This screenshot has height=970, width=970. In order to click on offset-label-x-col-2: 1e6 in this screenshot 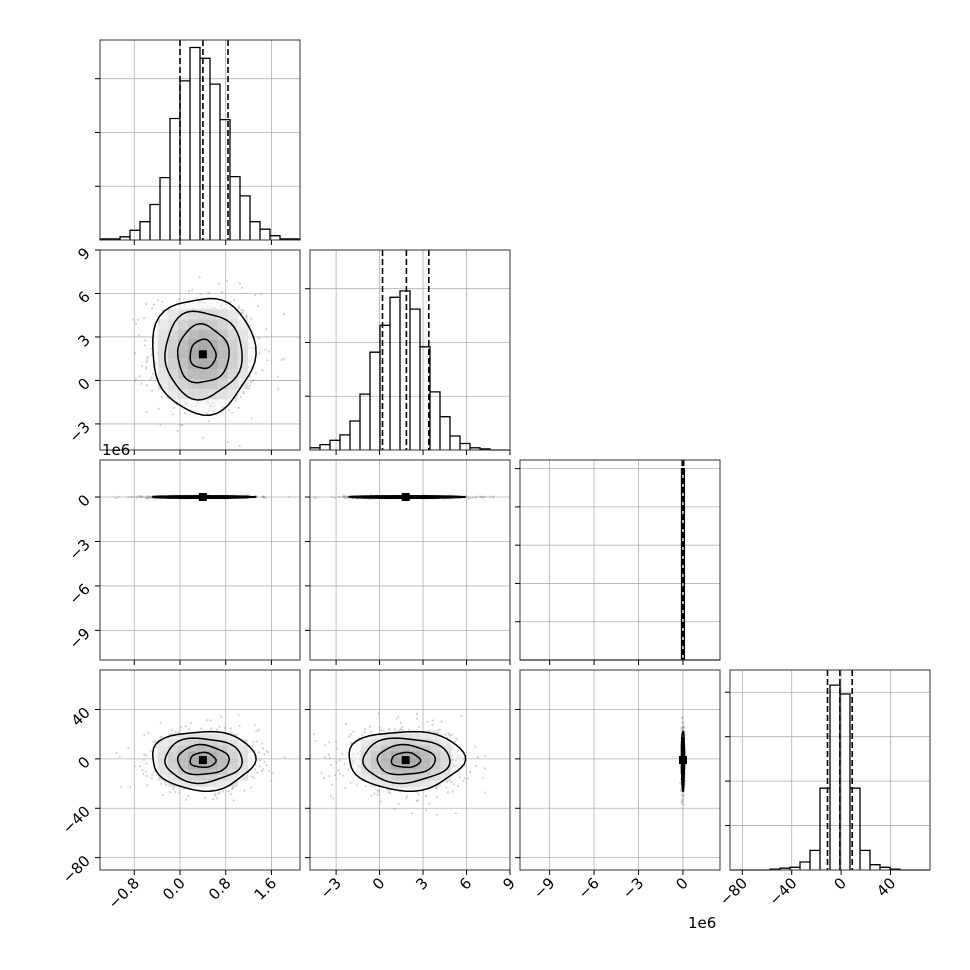, I will do `click(702, 923)`.